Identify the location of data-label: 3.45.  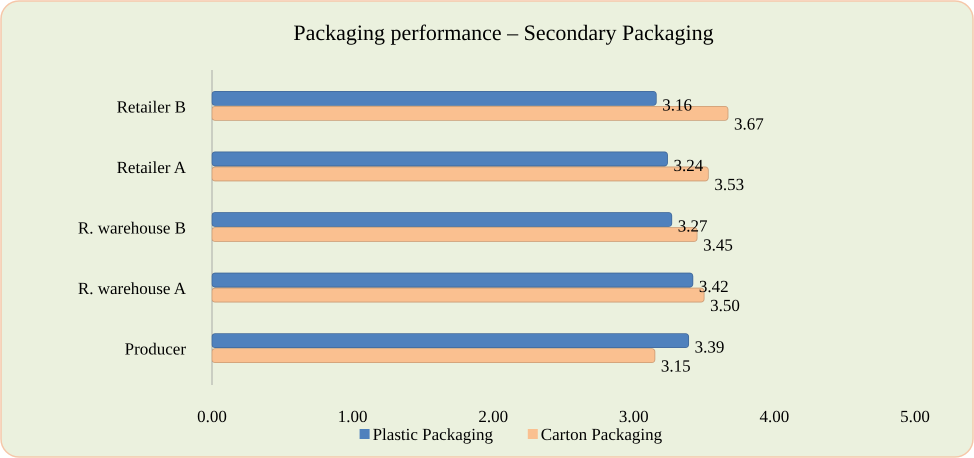
(718, 245).